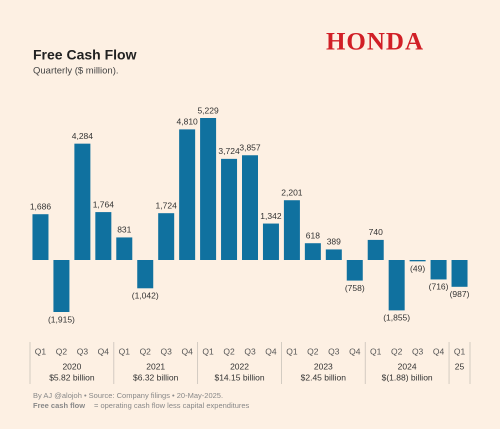 The width and height of the screenshot is (500, 429). Describe the element at coordinates (376, 232) in the screenshot. I see `value-label: 740` at that location.